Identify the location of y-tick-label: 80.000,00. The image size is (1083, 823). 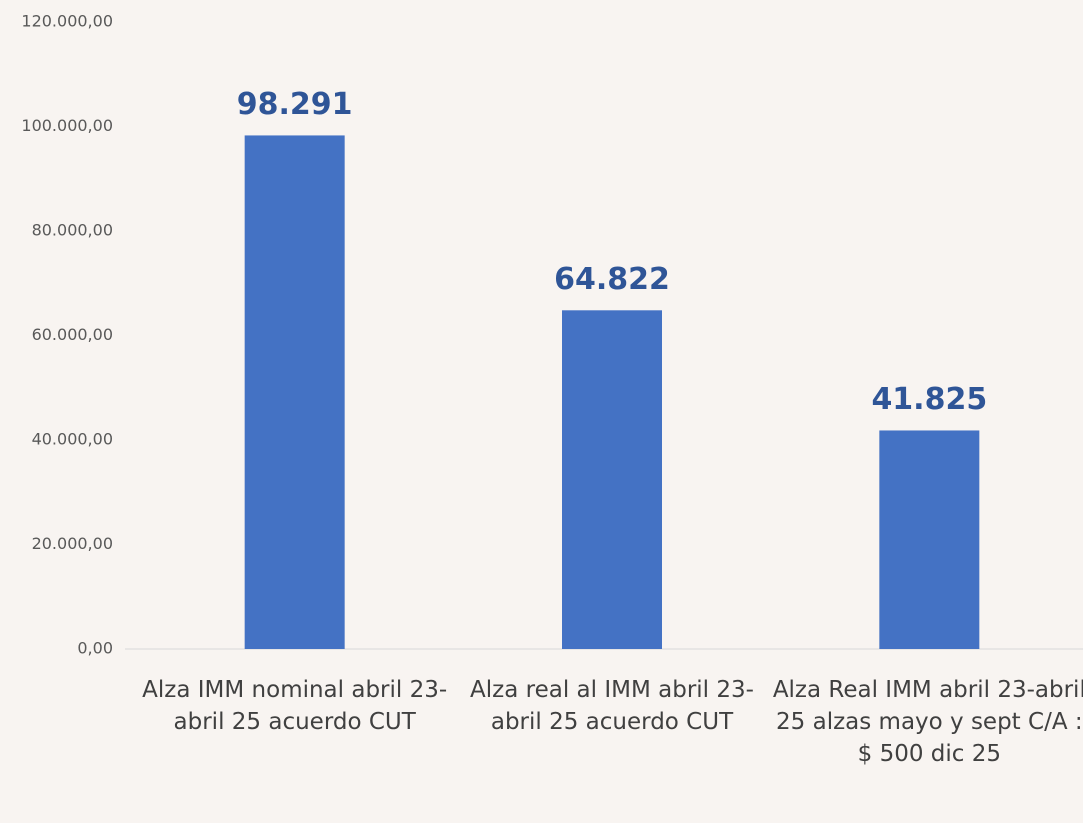
(72, 230).